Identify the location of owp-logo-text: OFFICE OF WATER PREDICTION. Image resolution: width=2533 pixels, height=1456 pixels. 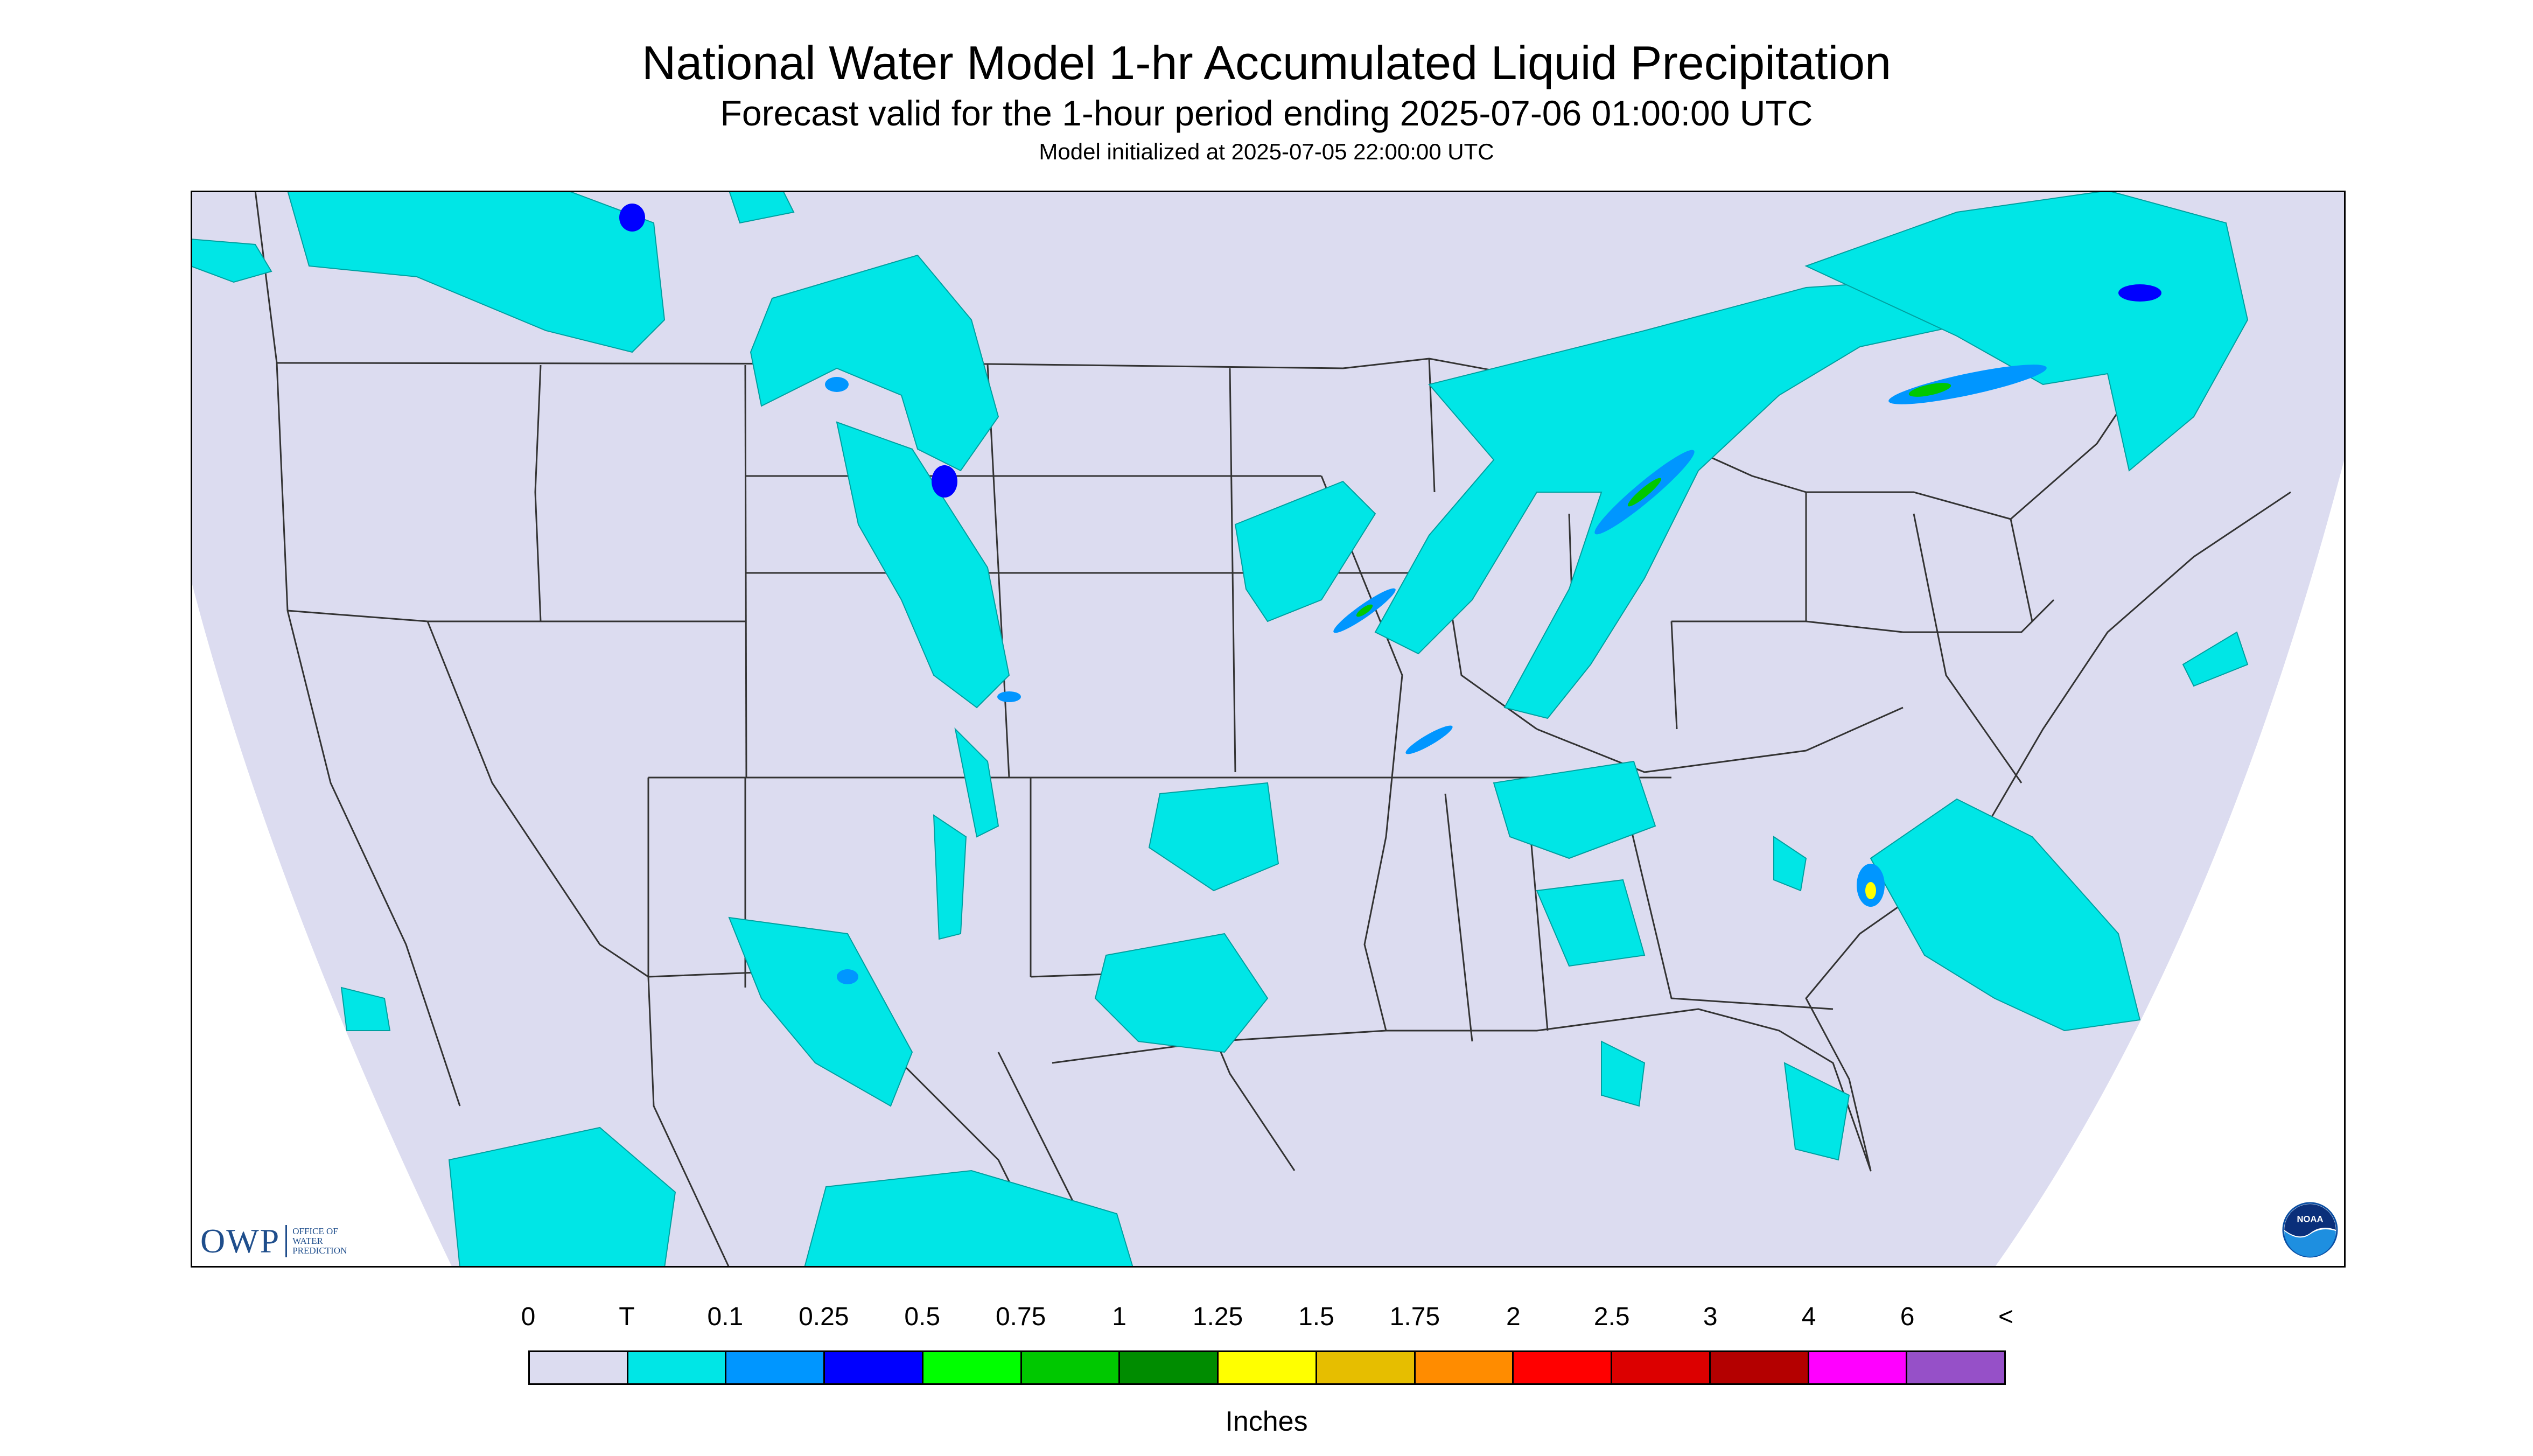
(319, 1241).